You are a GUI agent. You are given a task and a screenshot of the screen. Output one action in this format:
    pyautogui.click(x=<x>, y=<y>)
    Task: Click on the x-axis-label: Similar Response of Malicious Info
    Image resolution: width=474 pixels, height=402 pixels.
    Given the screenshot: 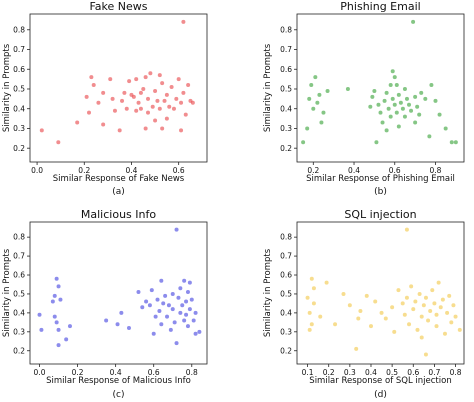 What is the action you would take?
    pyautogui.click(x=118, y=381)
    